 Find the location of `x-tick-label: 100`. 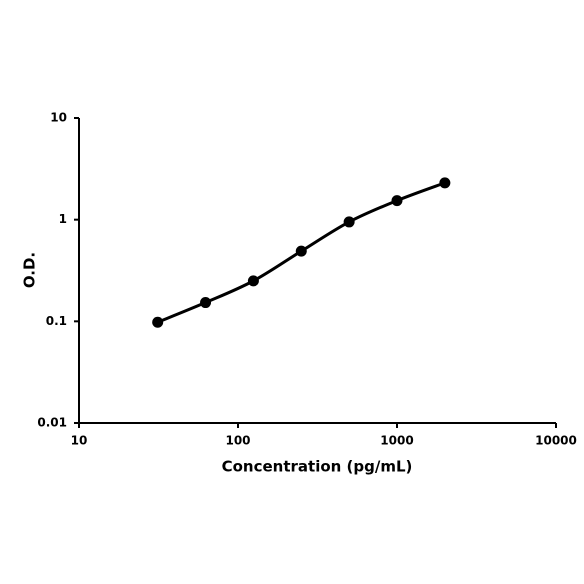

x-tick-label: 100 is located at coordinates (237, 441).